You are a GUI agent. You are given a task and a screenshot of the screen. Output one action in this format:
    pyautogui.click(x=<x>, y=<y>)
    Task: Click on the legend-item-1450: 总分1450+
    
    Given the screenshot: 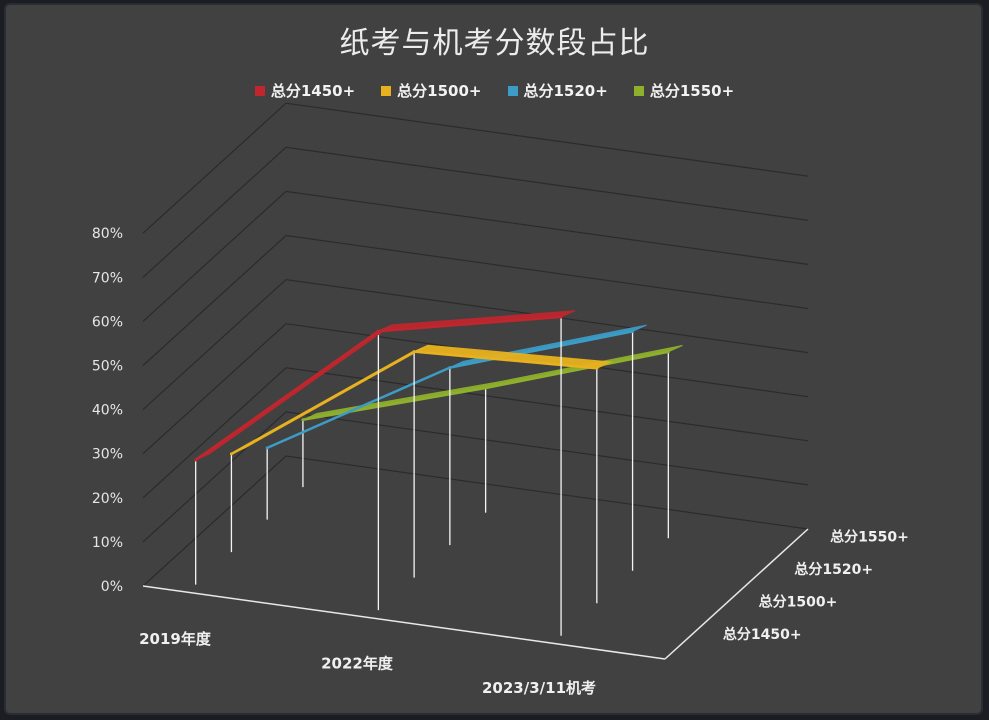 What is the action you would take?
    pyautogui.click(x=305, y=90)
    